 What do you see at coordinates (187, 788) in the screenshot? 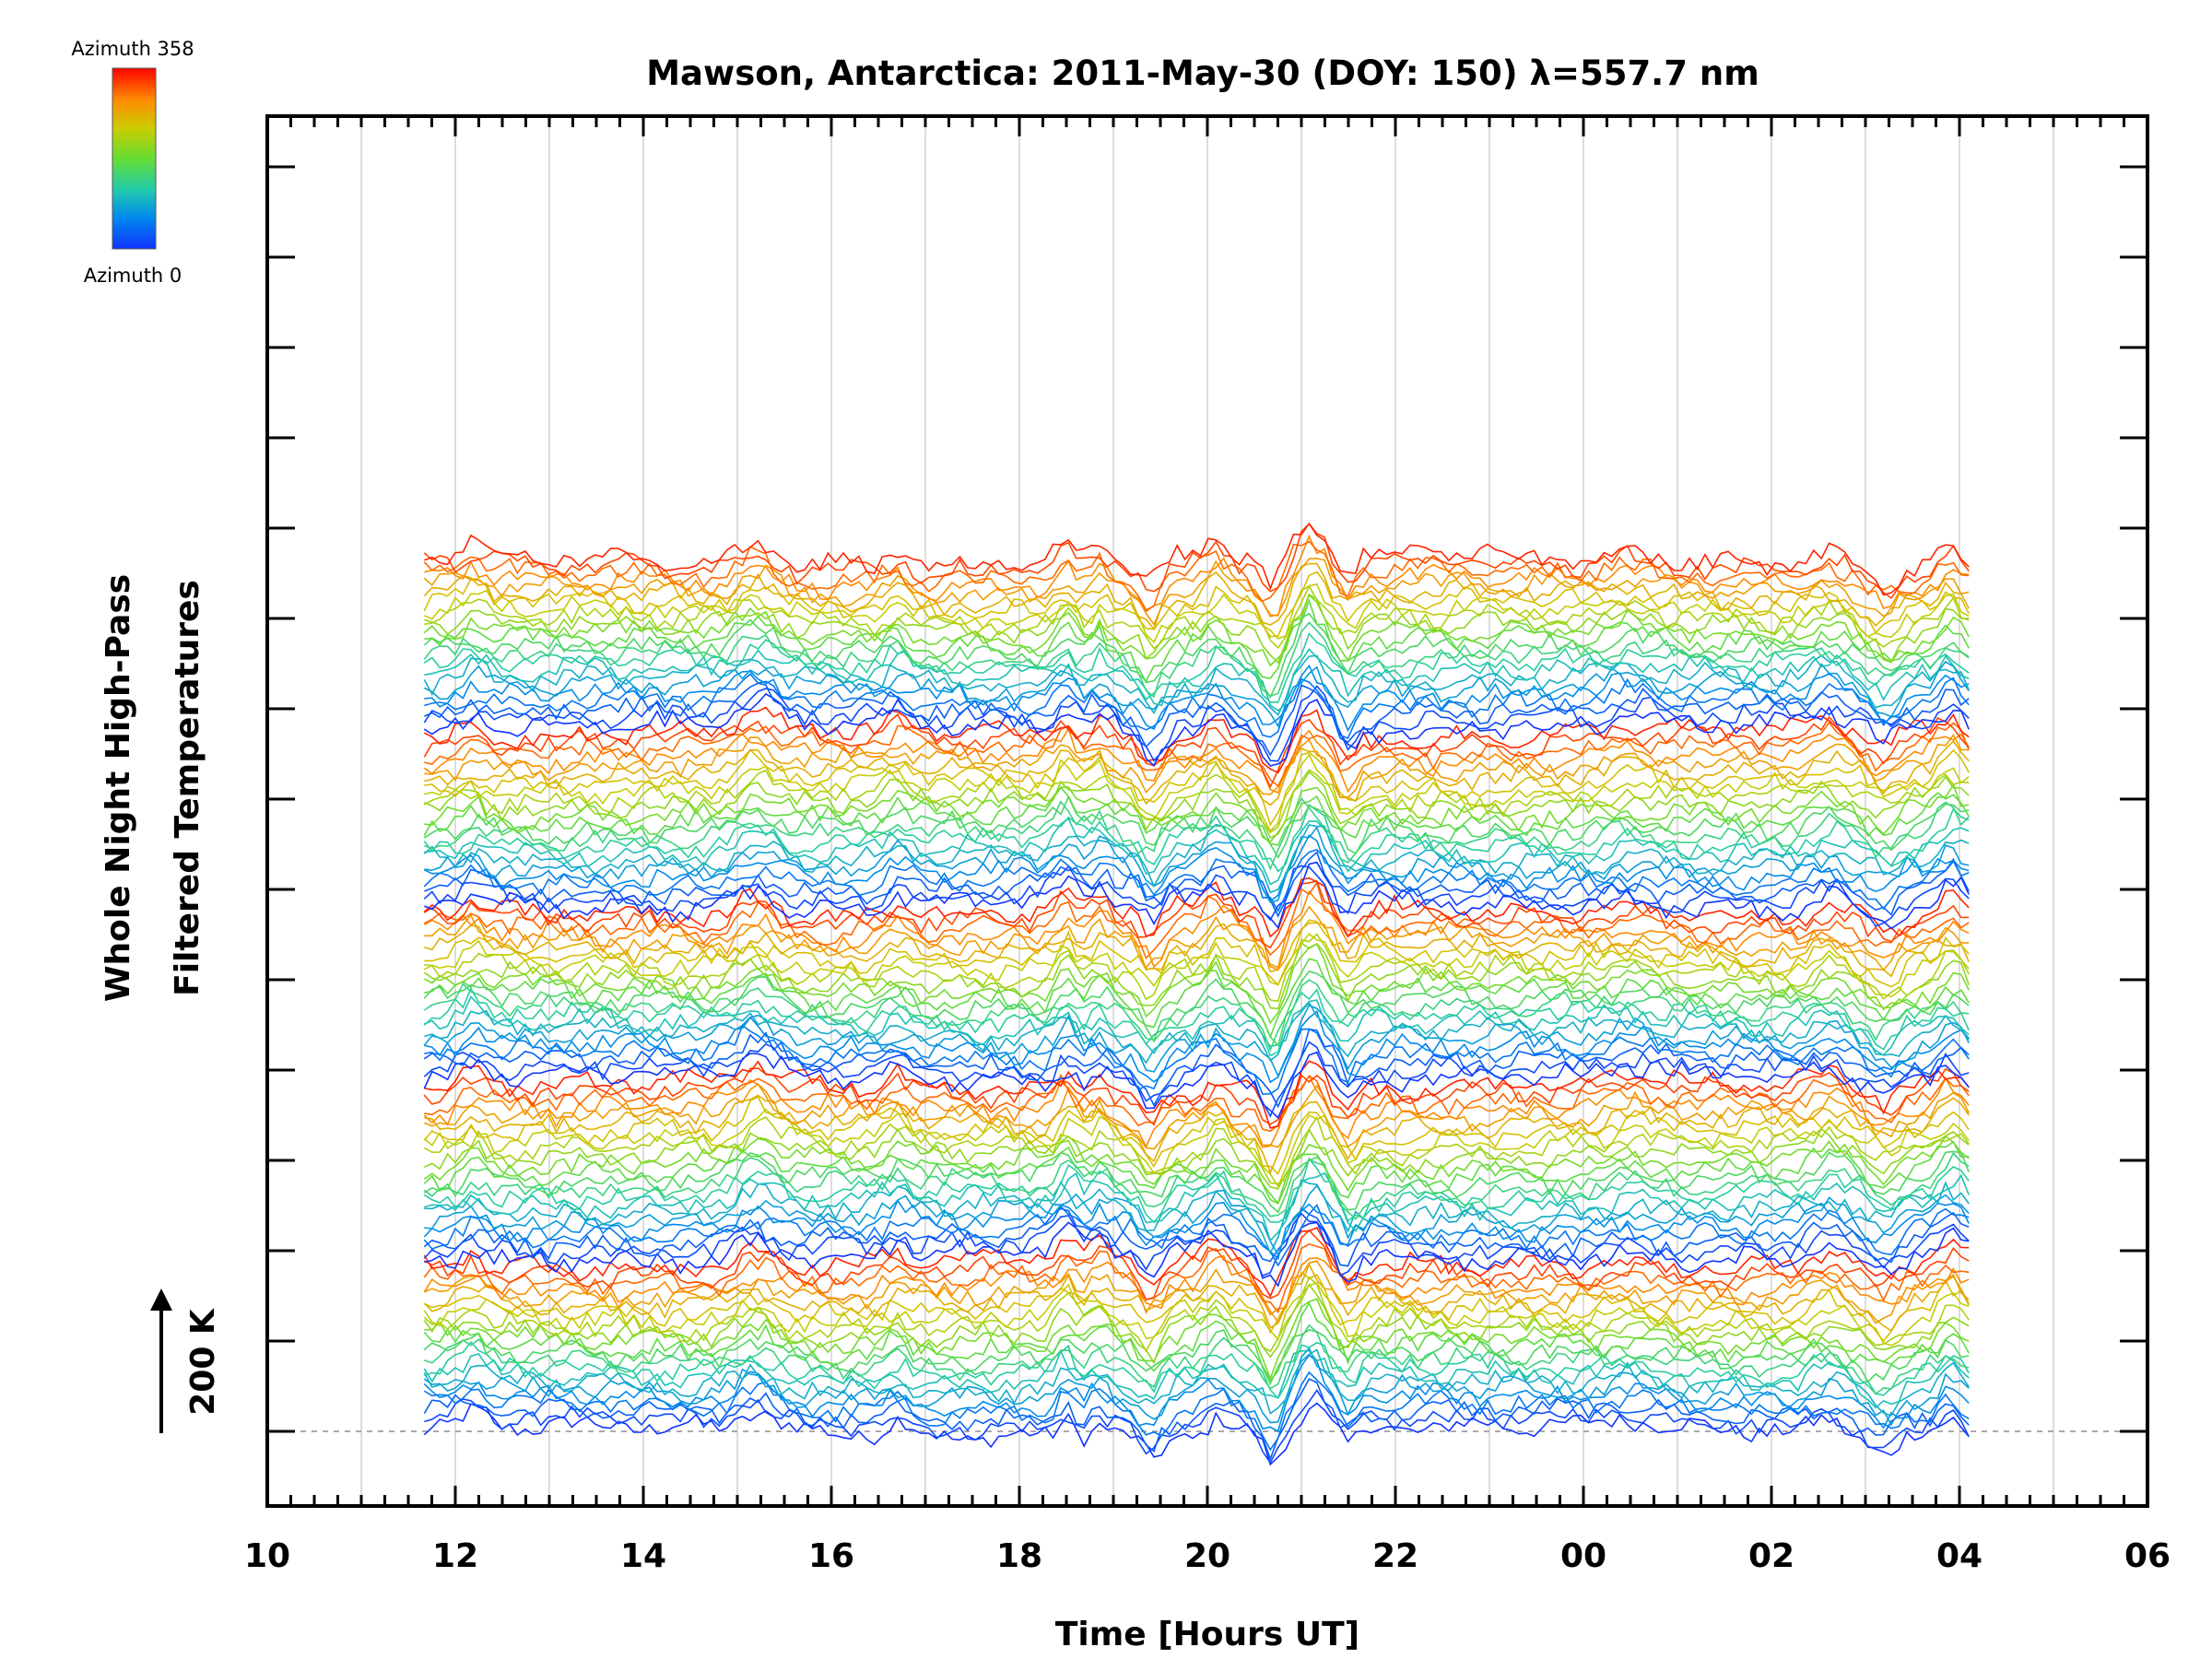
I see `y-axis-label-line2: Filtered Temperatures` at bounding box center [187, 788].